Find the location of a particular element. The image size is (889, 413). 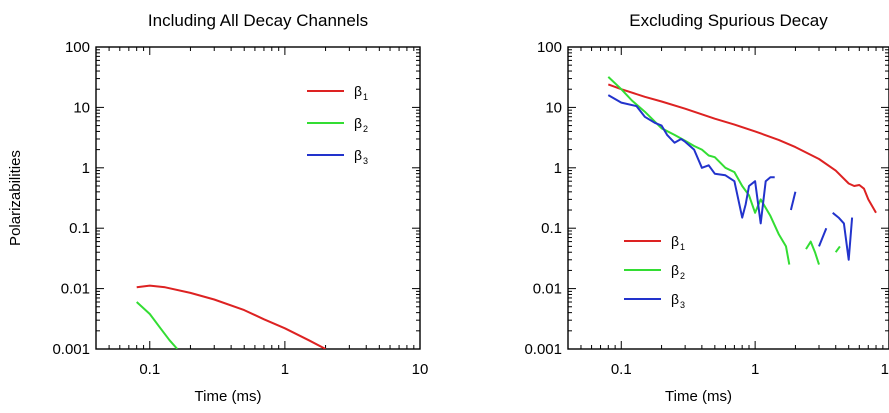

chart-title: Including All Decay Channels is located at coordinates (258, 20).